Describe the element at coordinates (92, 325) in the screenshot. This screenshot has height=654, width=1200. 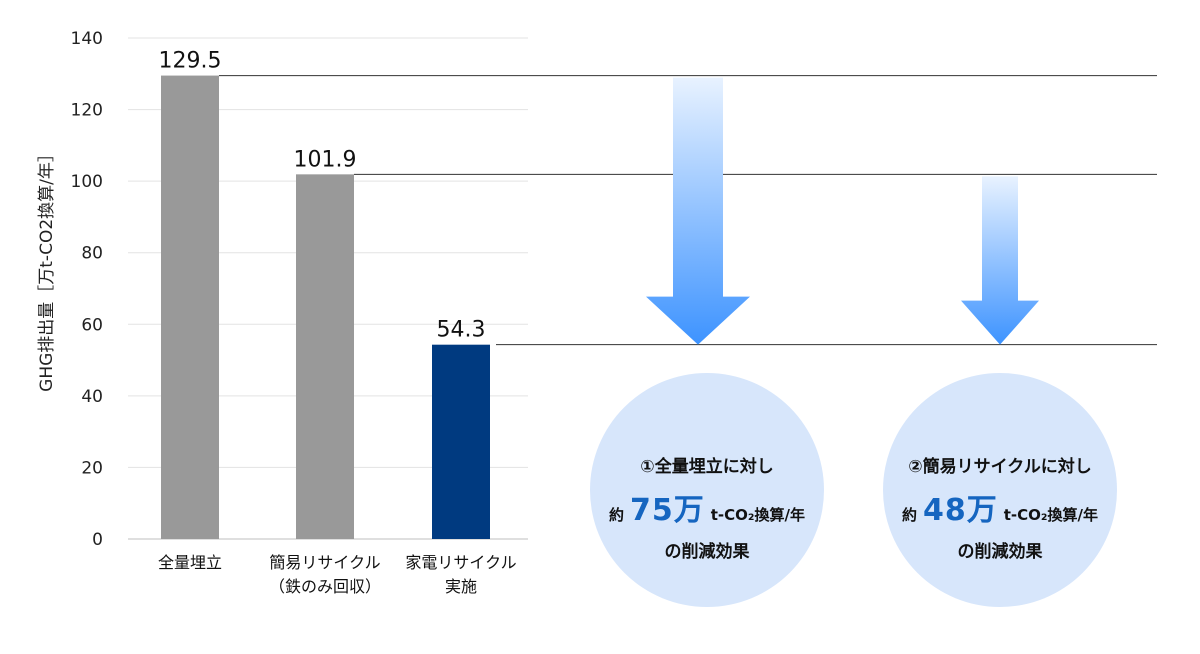
I see `y-tick-label: 60` at that location.